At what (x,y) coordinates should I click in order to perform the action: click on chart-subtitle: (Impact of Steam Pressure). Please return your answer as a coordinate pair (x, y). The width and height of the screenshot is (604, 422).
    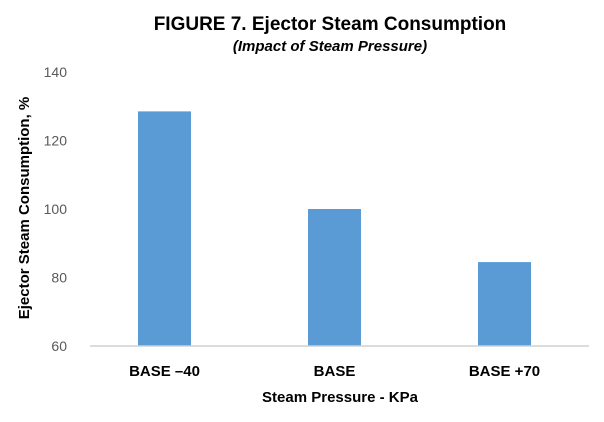
    Looking at the image, I should click on (330, 46).